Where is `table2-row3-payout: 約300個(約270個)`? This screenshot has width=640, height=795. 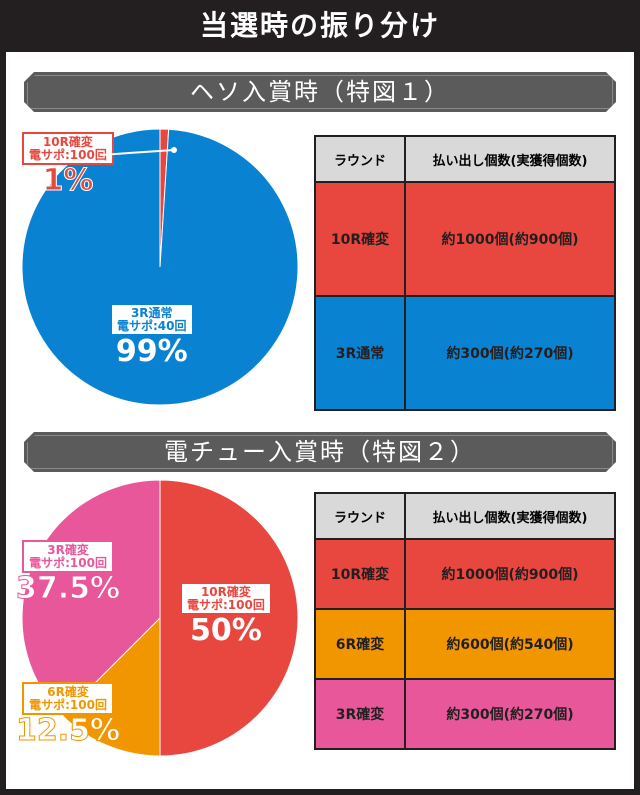
table2-row3-payout: 約300個(約270個) is located at coordinates (510, 714).